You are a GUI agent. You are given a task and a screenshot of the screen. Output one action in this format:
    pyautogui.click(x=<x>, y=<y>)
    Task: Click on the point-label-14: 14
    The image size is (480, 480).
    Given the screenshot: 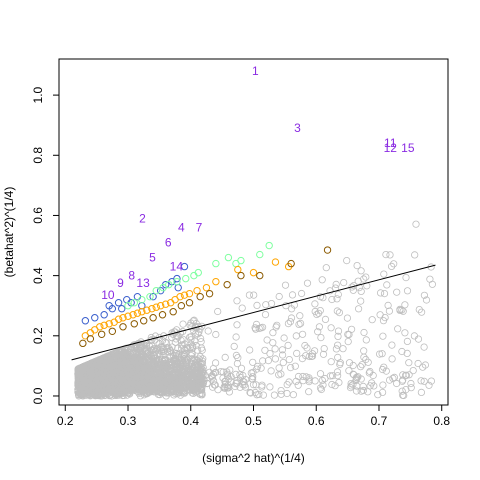 What is the action you would take?
    pyautogui.click(x=177, y=267)
    